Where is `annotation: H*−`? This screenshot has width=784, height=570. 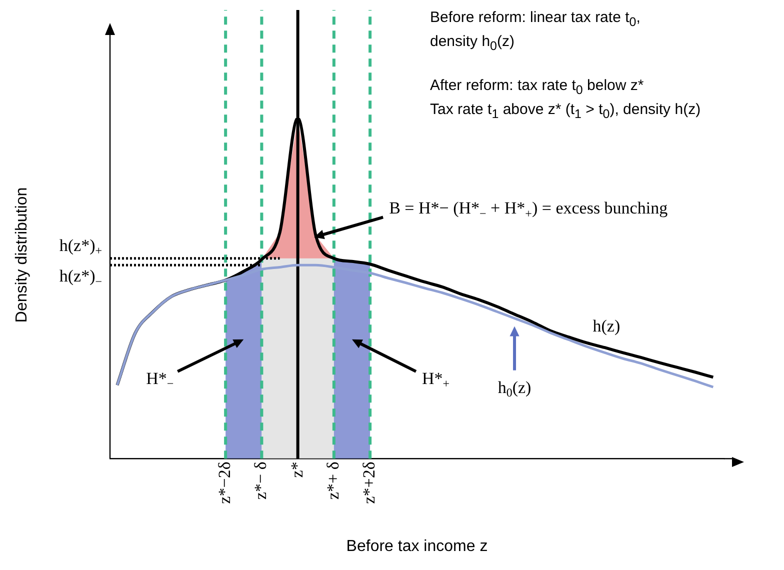
annotation: H*− is located at coordinates (160, 379).